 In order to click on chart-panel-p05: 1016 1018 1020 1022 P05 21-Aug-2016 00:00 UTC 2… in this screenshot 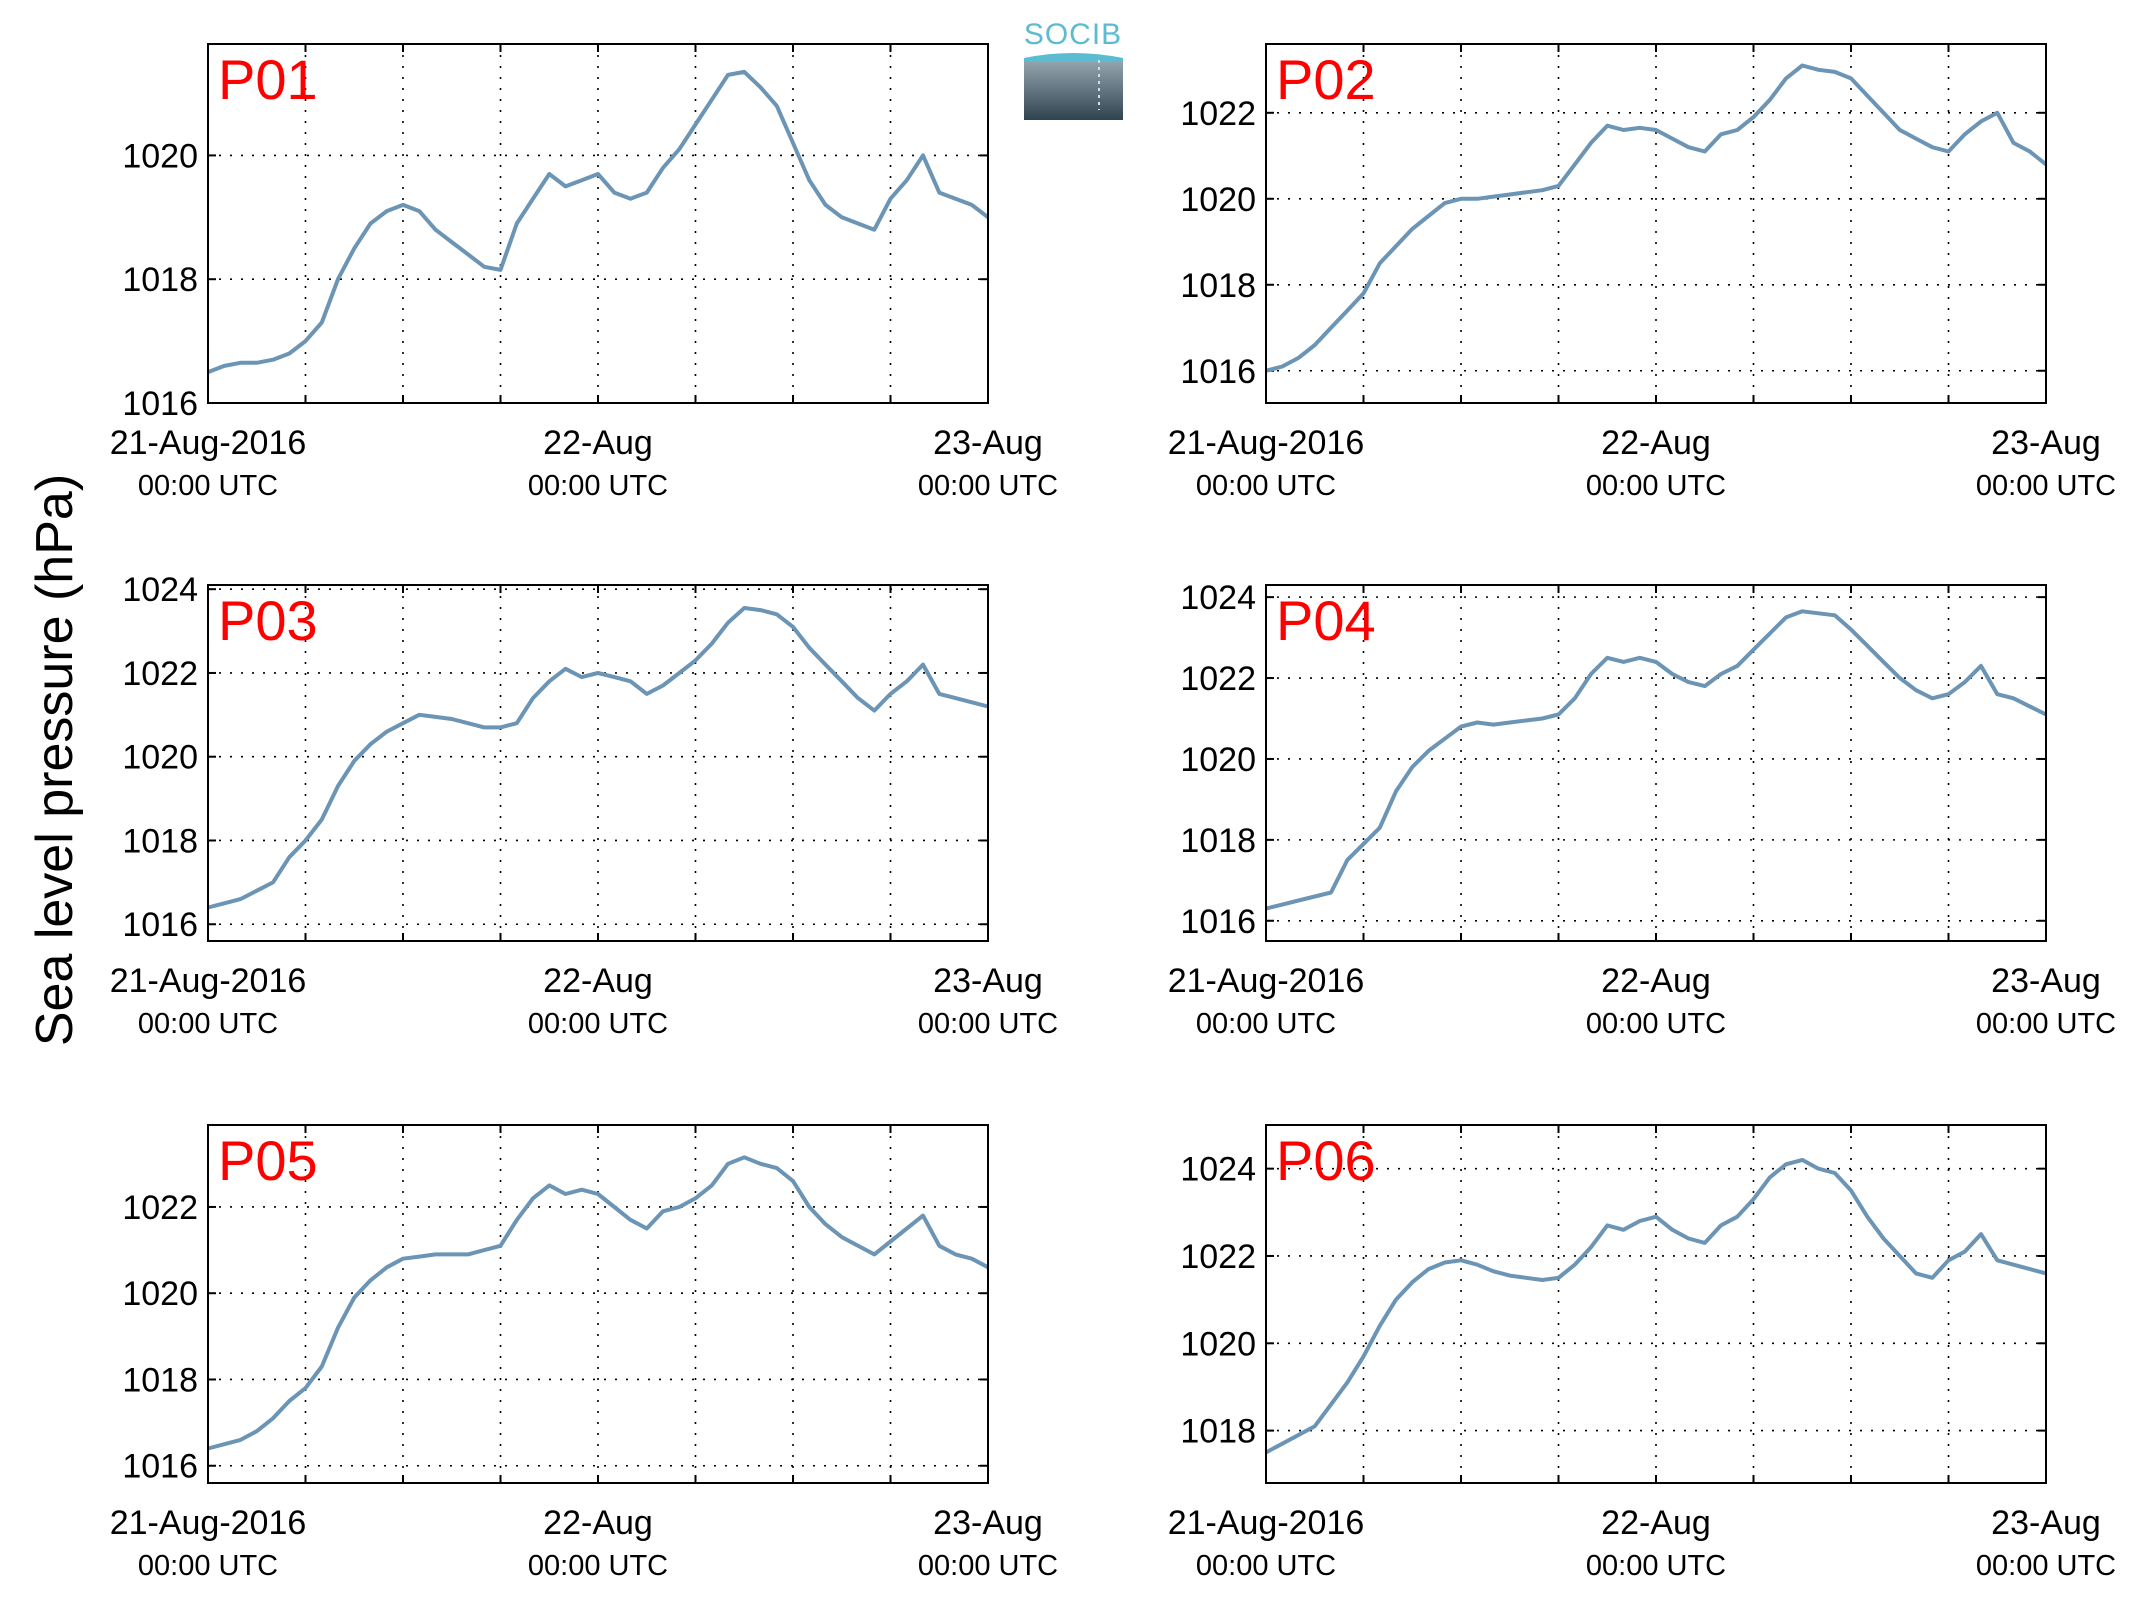, I will do `click(584, 1353)`.